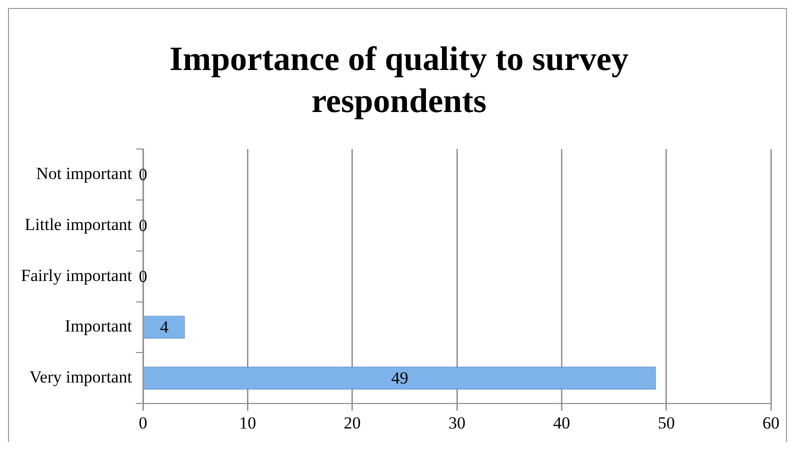 The height and width of the screenshot is (450, 795). I want to click on x-tick-label: 20, so click(352, 422).